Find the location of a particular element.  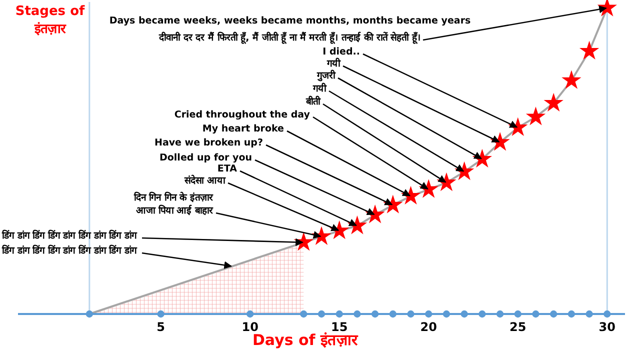

annotation: Have we broken up? is located at coordinates (208, 143).